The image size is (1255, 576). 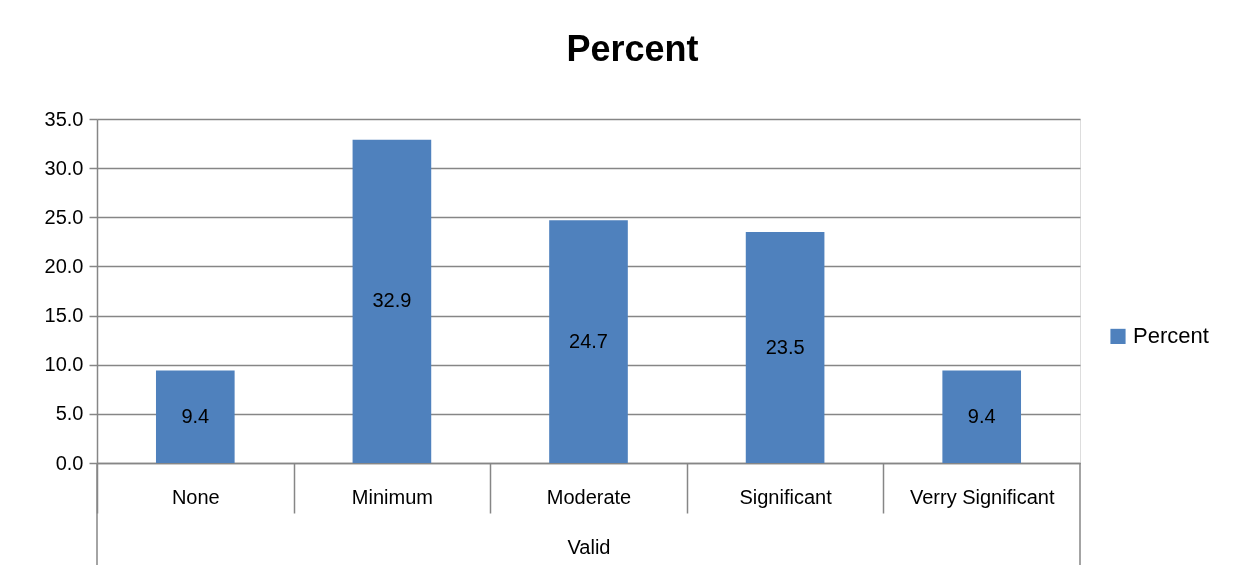 I want to click on x-tick-label: None, so click(x=195, y=496).